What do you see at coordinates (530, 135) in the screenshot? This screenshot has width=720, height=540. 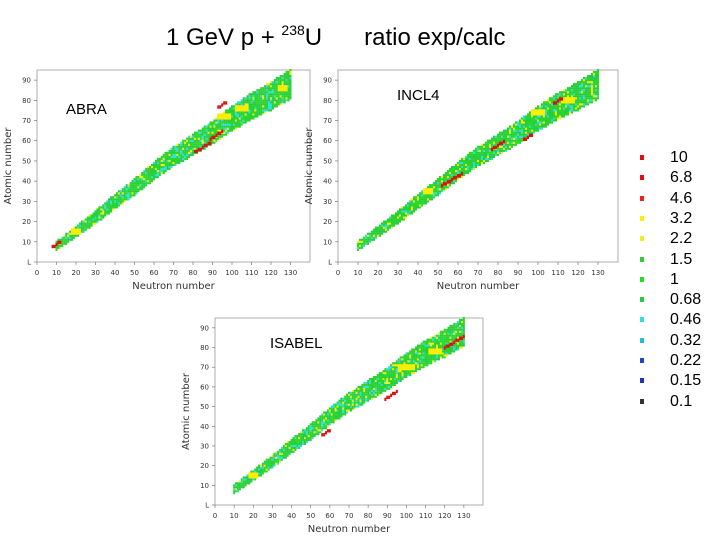 I see `nuclide-cell-max` at bounding box center [530, 135].